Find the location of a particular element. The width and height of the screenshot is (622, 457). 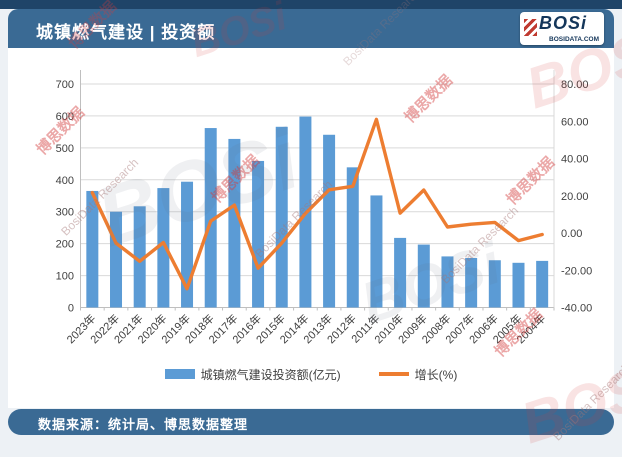

legend-growth-label: 增长(%) is located at coordinates (436, 374).